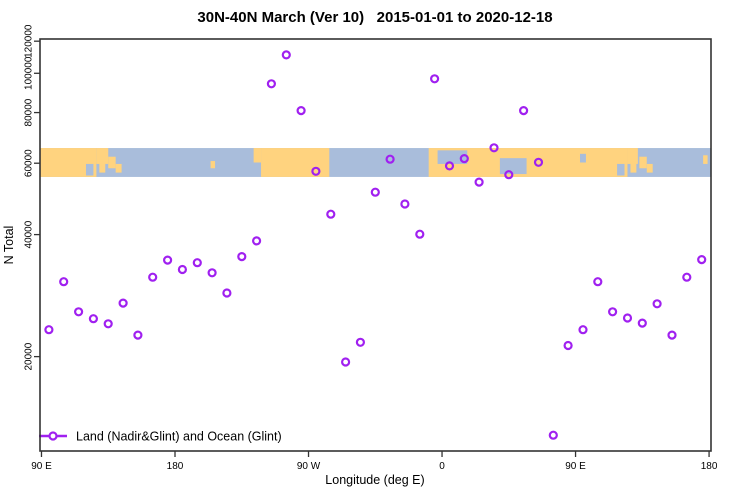 This screenshot has width=750, height=500. Describe the element at coordinates (29, 73) in the screenshot. I see `y-tick-label: 100000` at that location.